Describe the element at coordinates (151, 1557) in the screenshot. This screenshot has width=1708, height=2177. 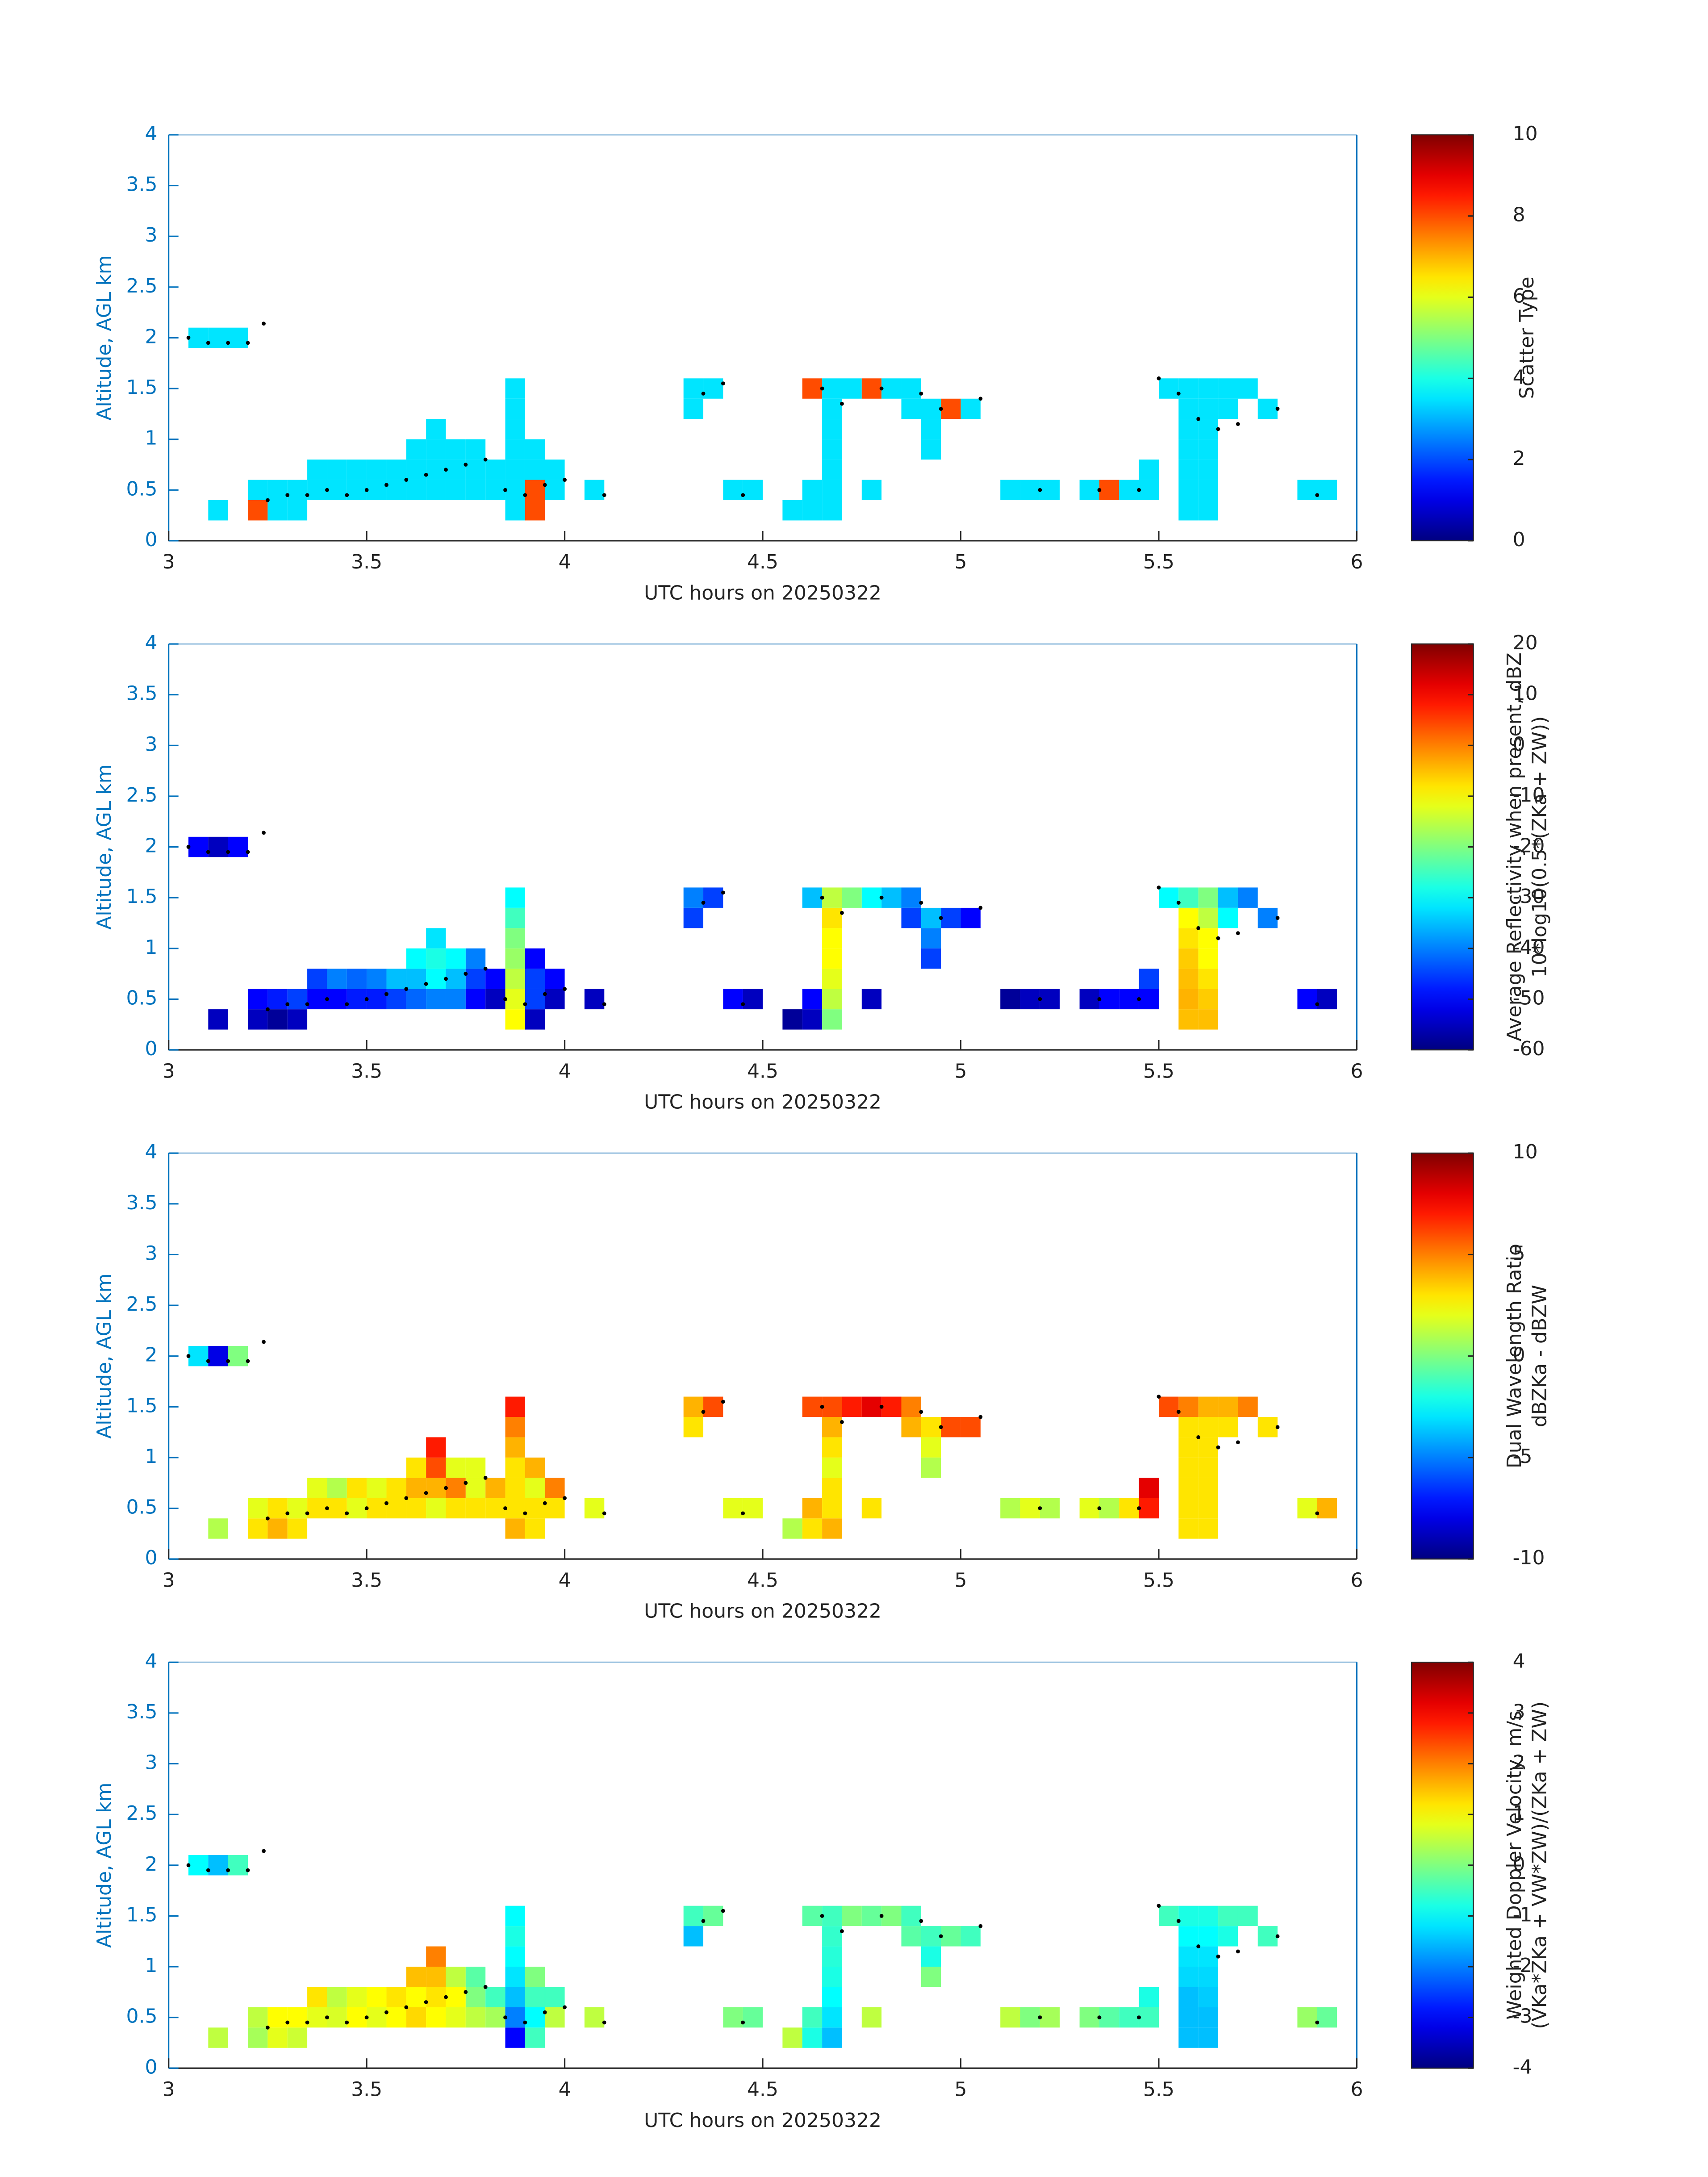
I see `y-tick-label: 0` at that location.